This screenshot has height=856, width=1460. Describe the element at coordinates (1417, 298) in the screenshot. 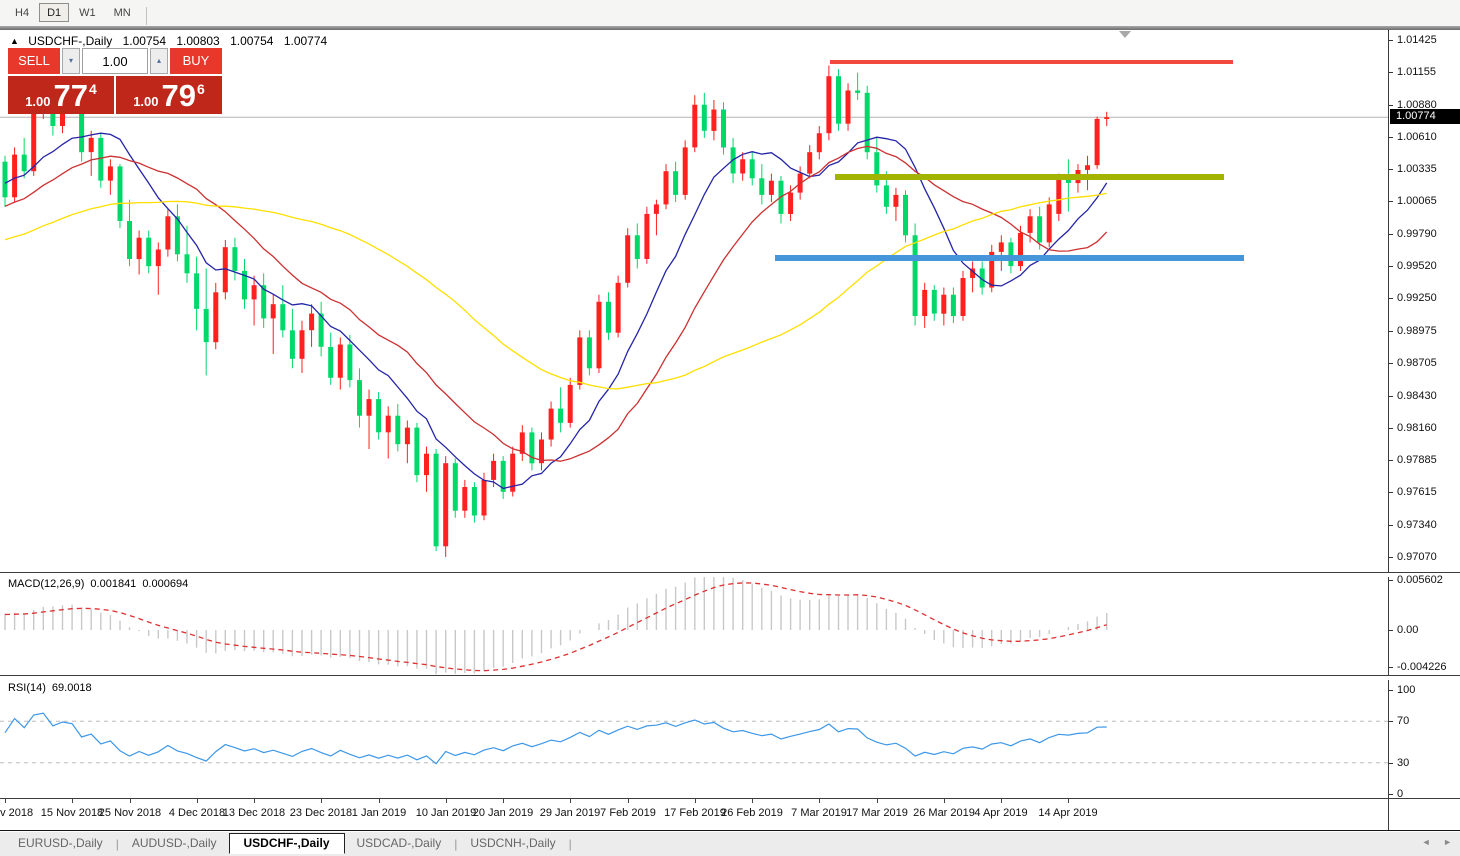

I see `price-axis-label: 0.99250` at that location.